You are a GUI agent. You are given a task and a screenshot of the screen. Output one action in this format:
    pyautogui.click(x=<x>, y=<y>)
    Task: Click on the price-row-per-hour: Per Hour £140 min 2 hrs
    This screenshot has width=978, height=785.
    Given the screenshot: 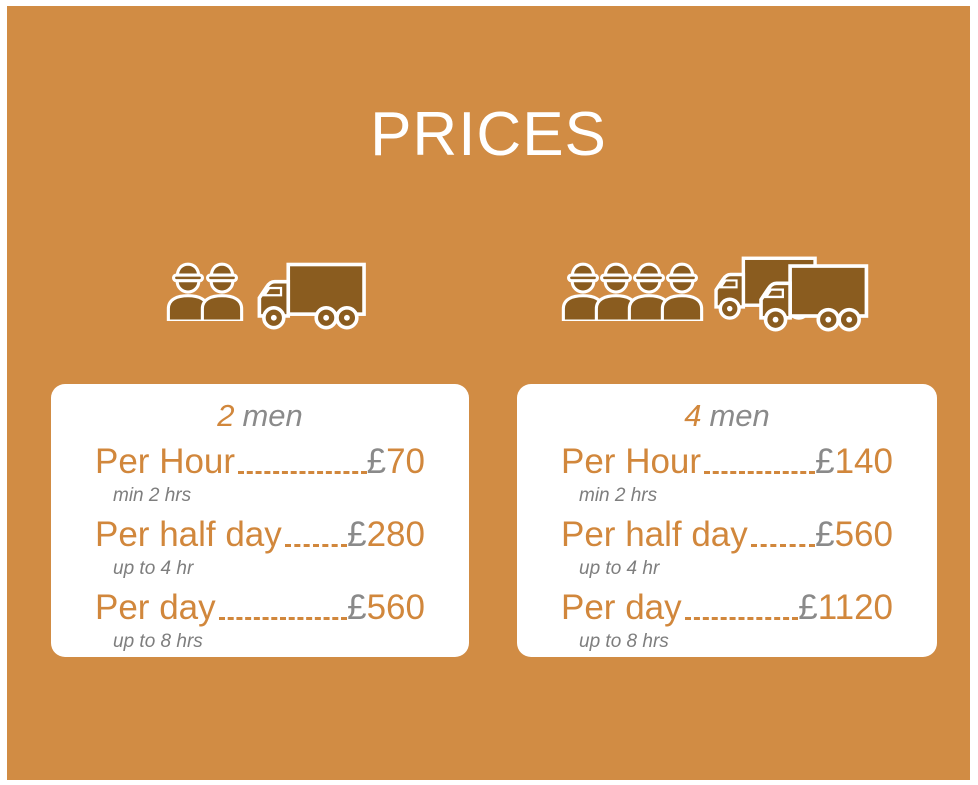 What is the action you would take?
    pyautogui.click(x=727, y=474)
    